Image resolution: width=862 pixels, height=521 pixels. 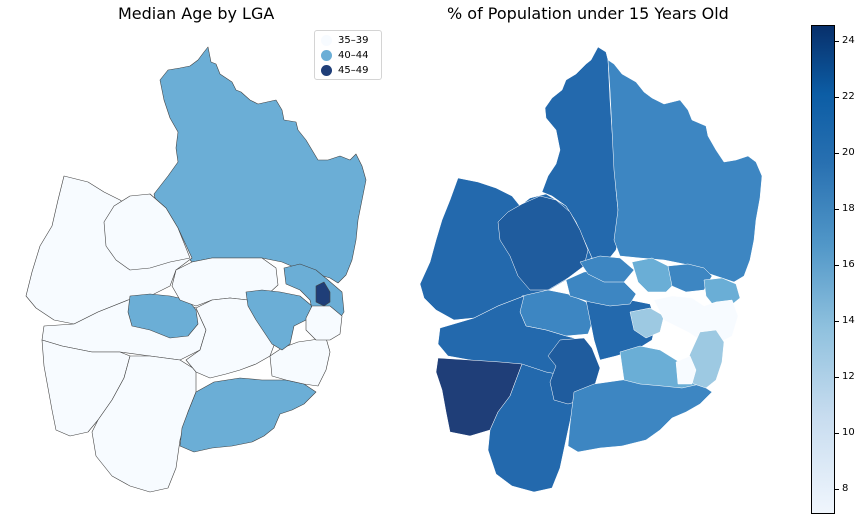 What do you see at coordinates (353, 40) in the screenshot?
I see `legend-label: 35–39` at bounding box center [353, 40].